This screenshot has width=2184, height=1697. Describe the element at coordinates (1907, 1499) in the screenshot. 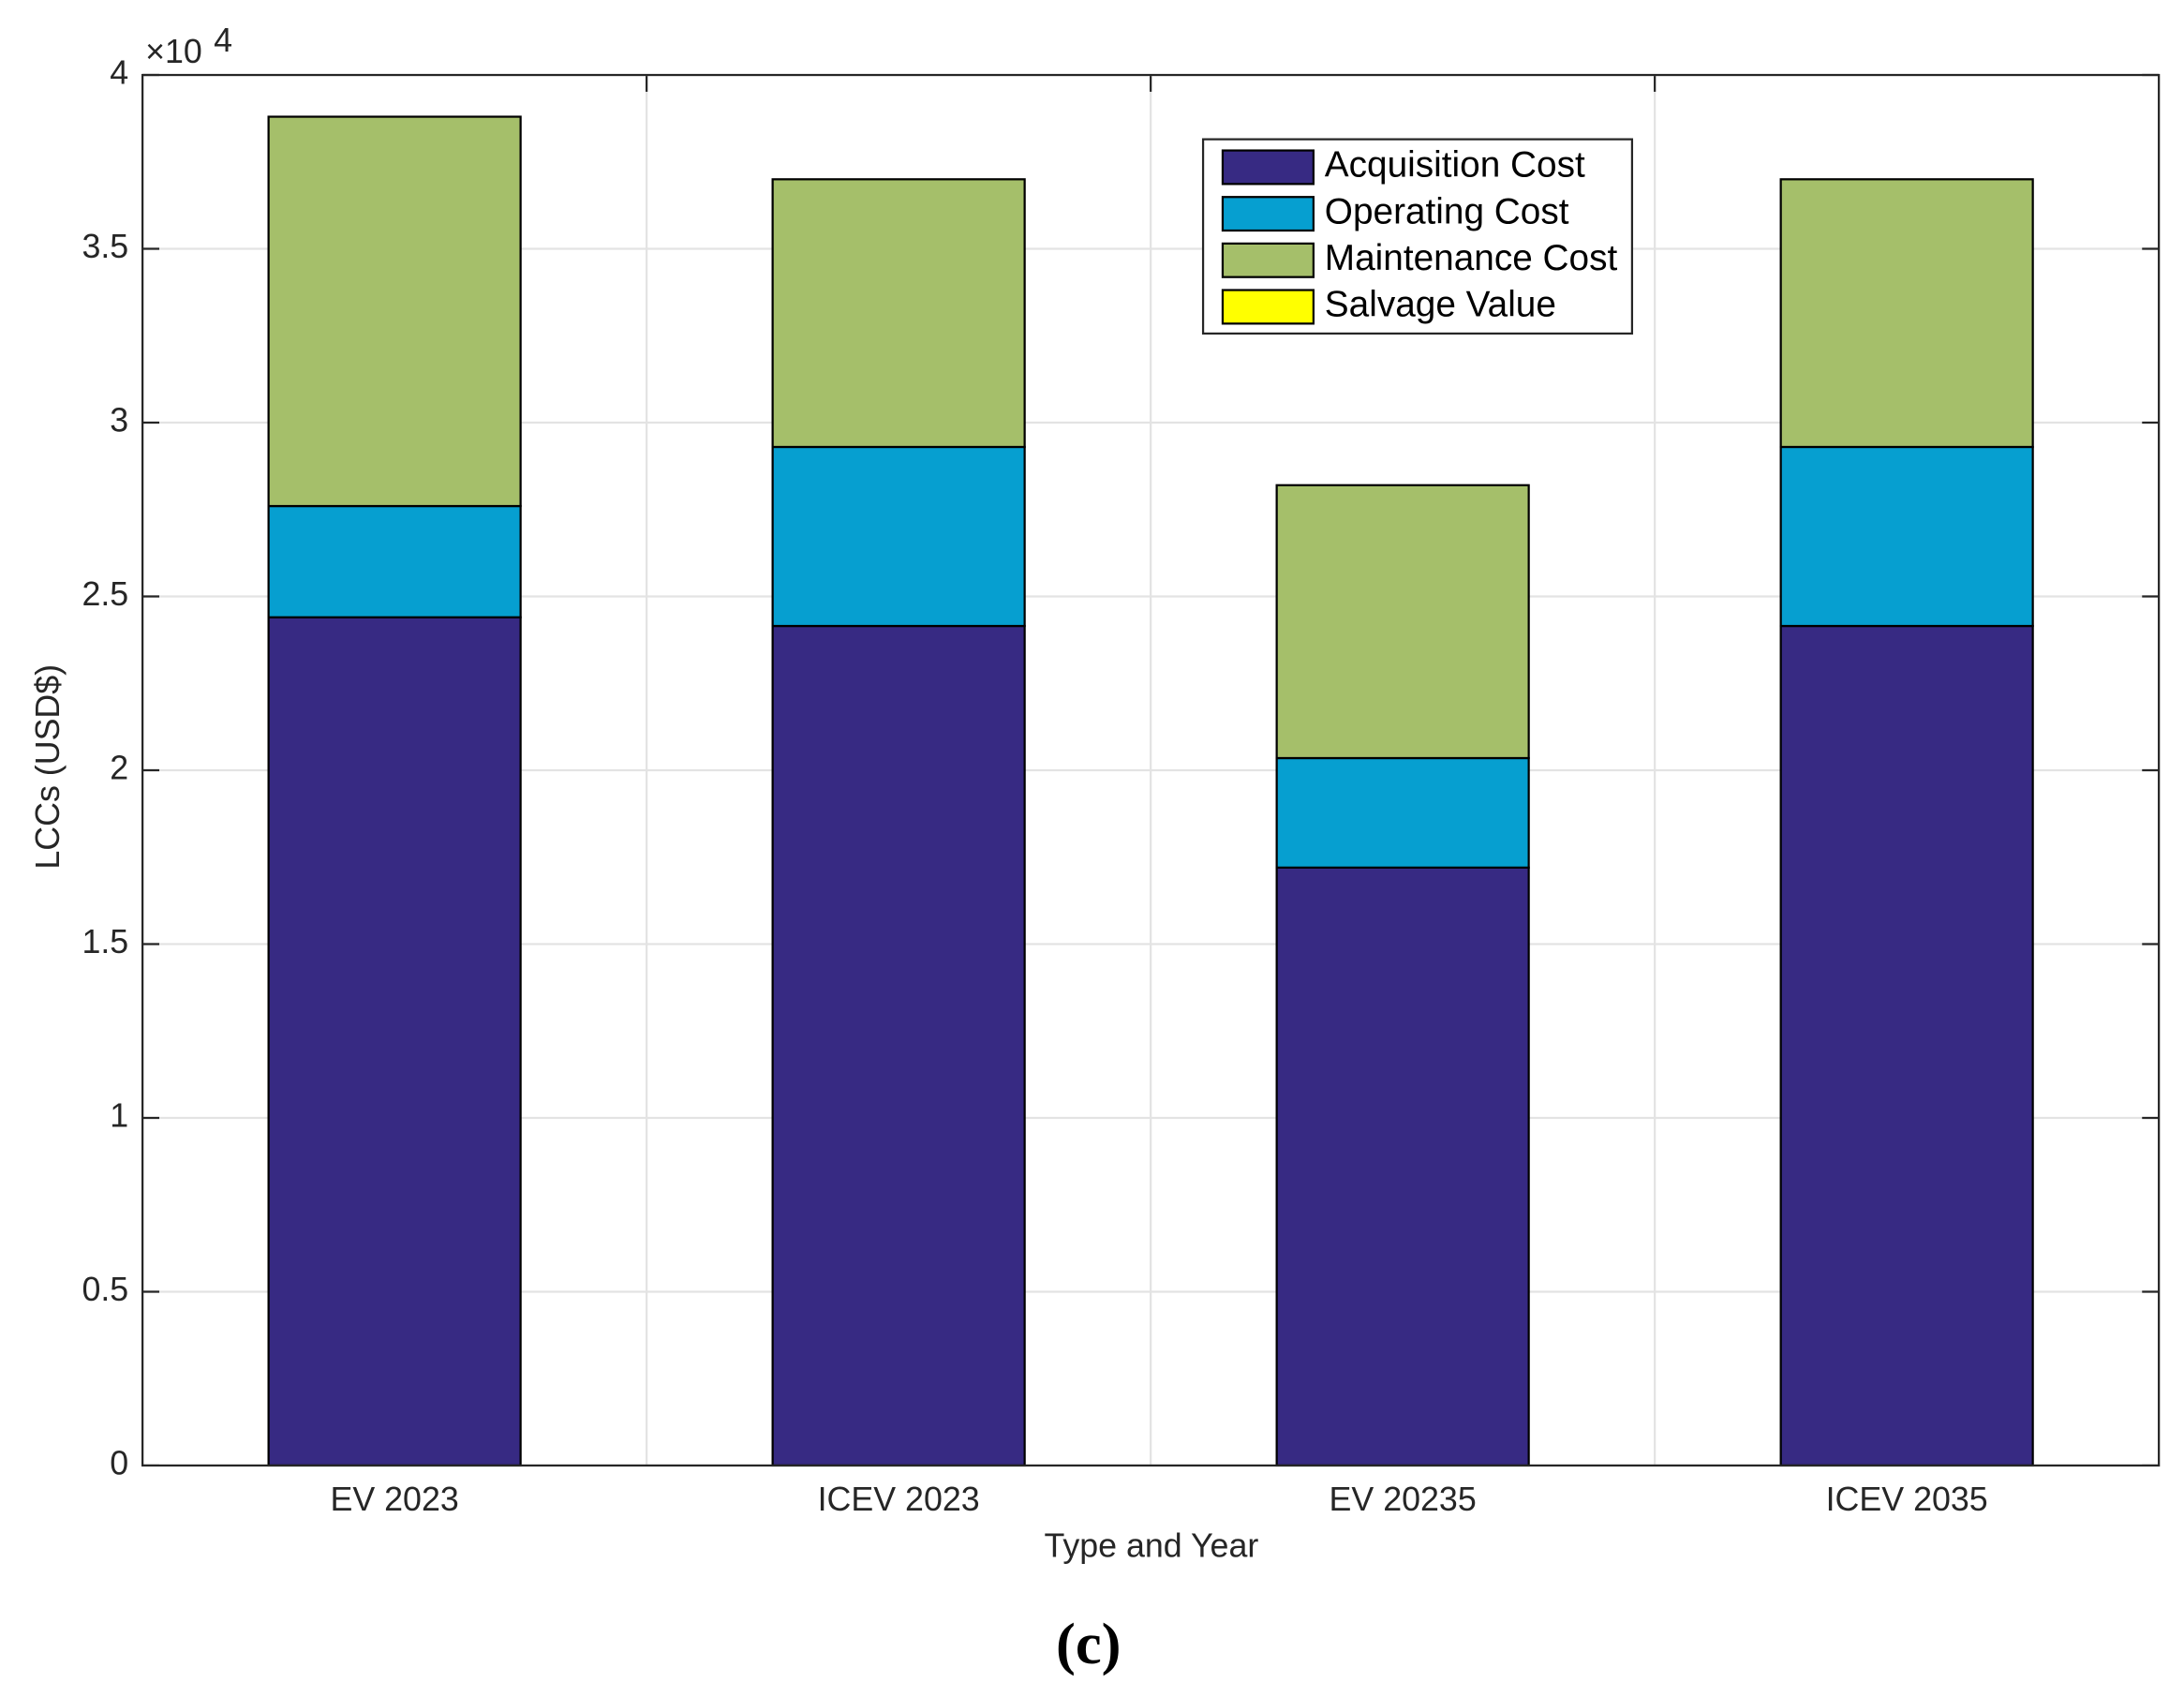

I see `x-tick-label: ICEV 2035` at that location.